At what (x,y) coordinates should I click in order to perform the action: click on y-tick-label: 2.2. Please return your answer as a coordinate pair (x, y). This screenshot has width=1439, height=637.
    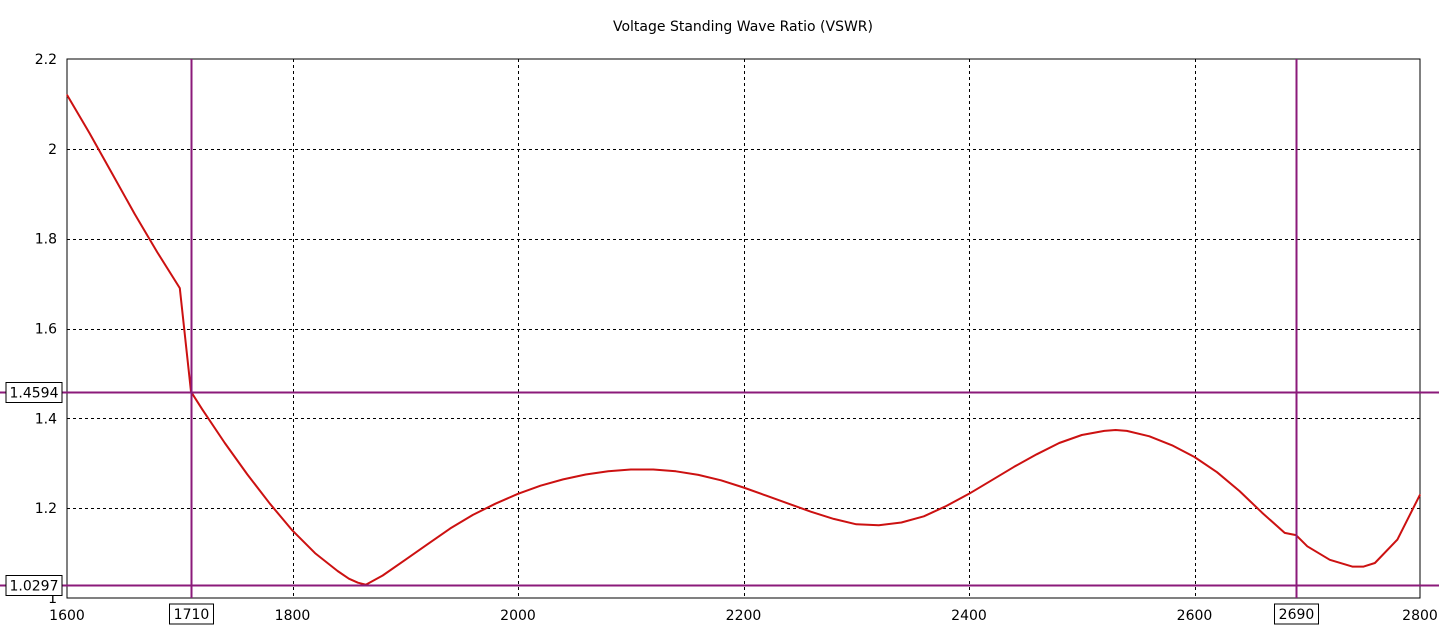
    Looking at the image, I should click on (46, 60).